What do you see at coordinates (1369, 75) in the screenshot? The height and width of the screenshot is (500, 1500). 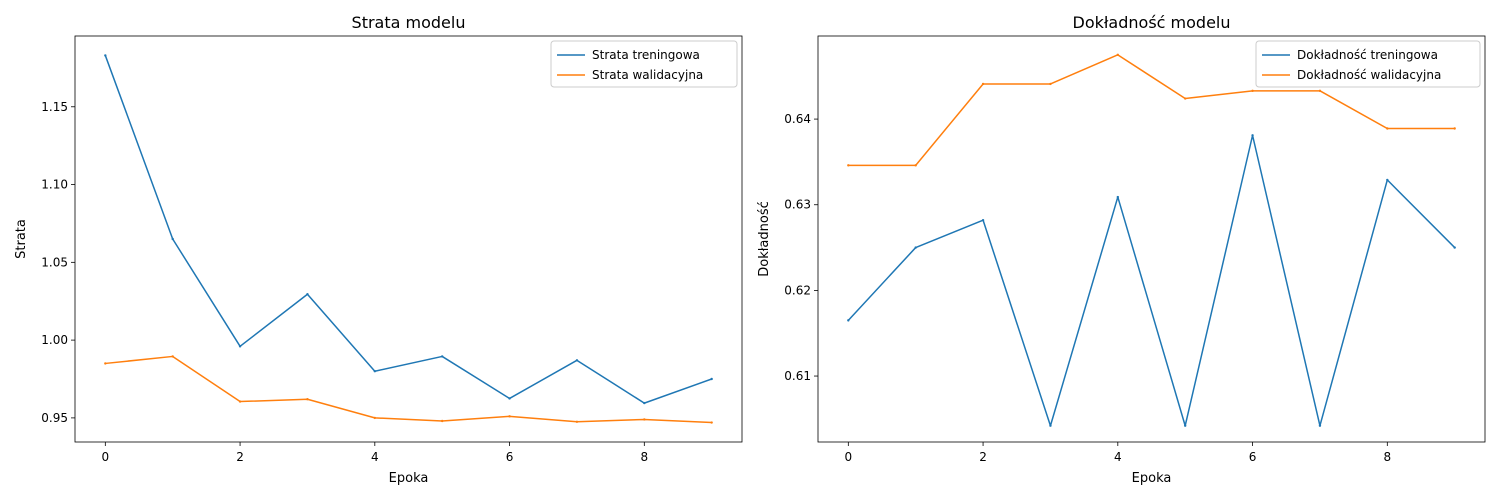 I see `legend-label: Dokładność walidacyjna` at bounding box center [1369, 75].